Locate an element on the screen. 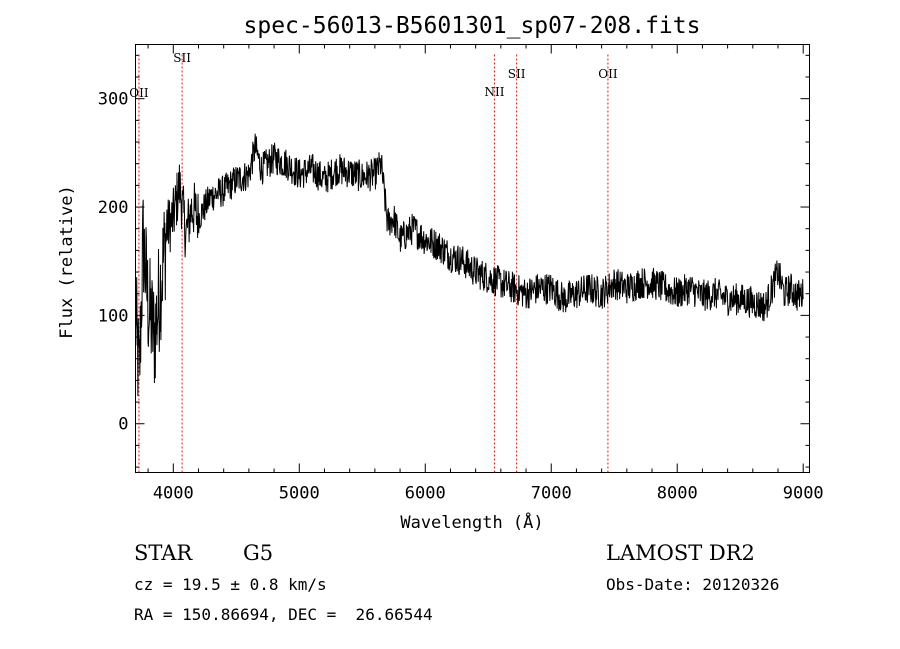 Image resolution: width=900 pixels, height=649 pixels. x-tick-label: 9000 is located at coordinates (803, 494).